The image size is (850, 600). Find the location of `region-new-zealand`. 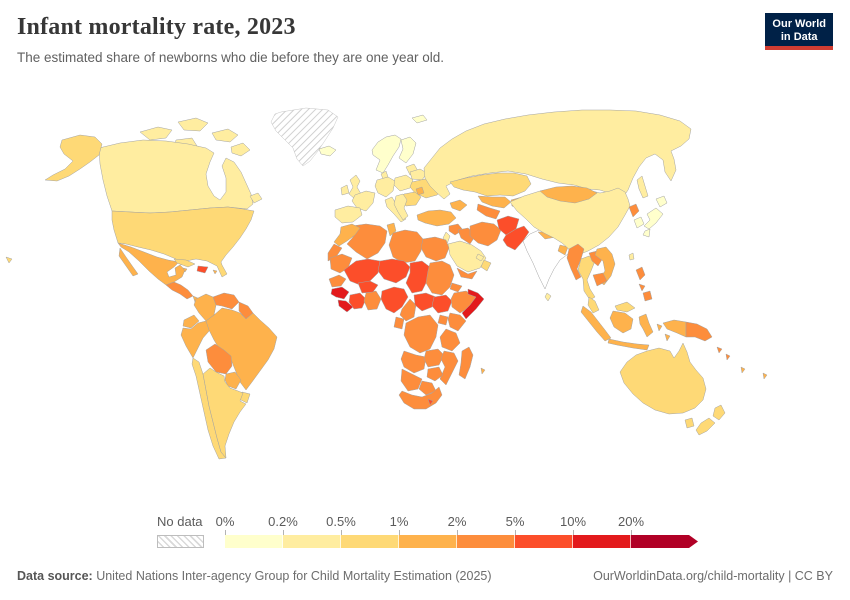

region-new-zealand is located at coordinates (705, 426).